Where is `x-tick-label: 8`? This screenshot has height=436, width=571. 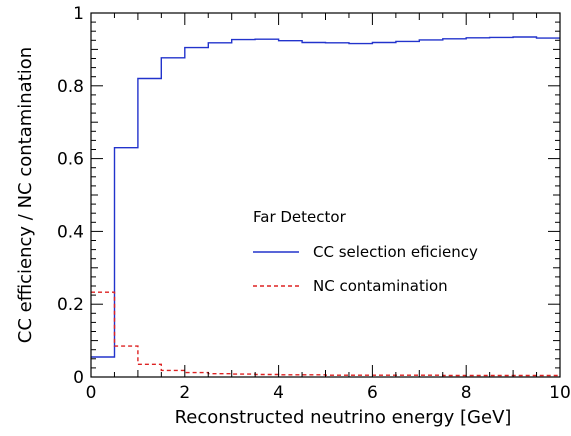 x-tick-label: 8 is located at coordinates (466, 393).